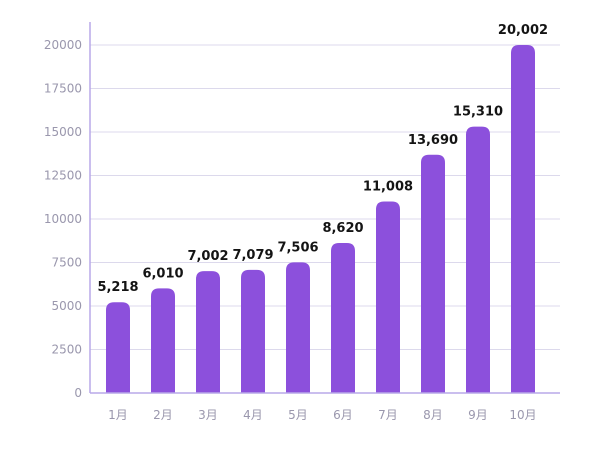 This screenshot has width=598, height=466. Describe the element at coordinates (388, 186) in the screenshot. I see `data-label: 11,008` at that location.